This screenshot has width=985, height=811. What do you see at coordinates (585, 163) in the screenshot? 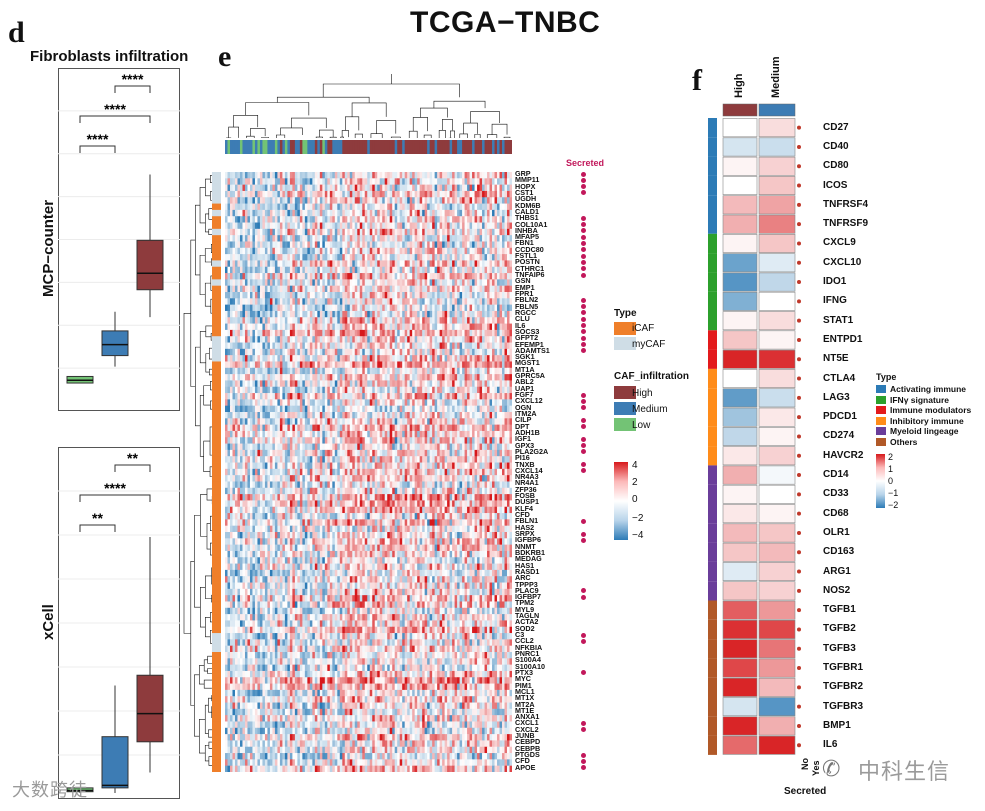
I see `secreted-column-label: Secreted` at bounding box center [585, 163].